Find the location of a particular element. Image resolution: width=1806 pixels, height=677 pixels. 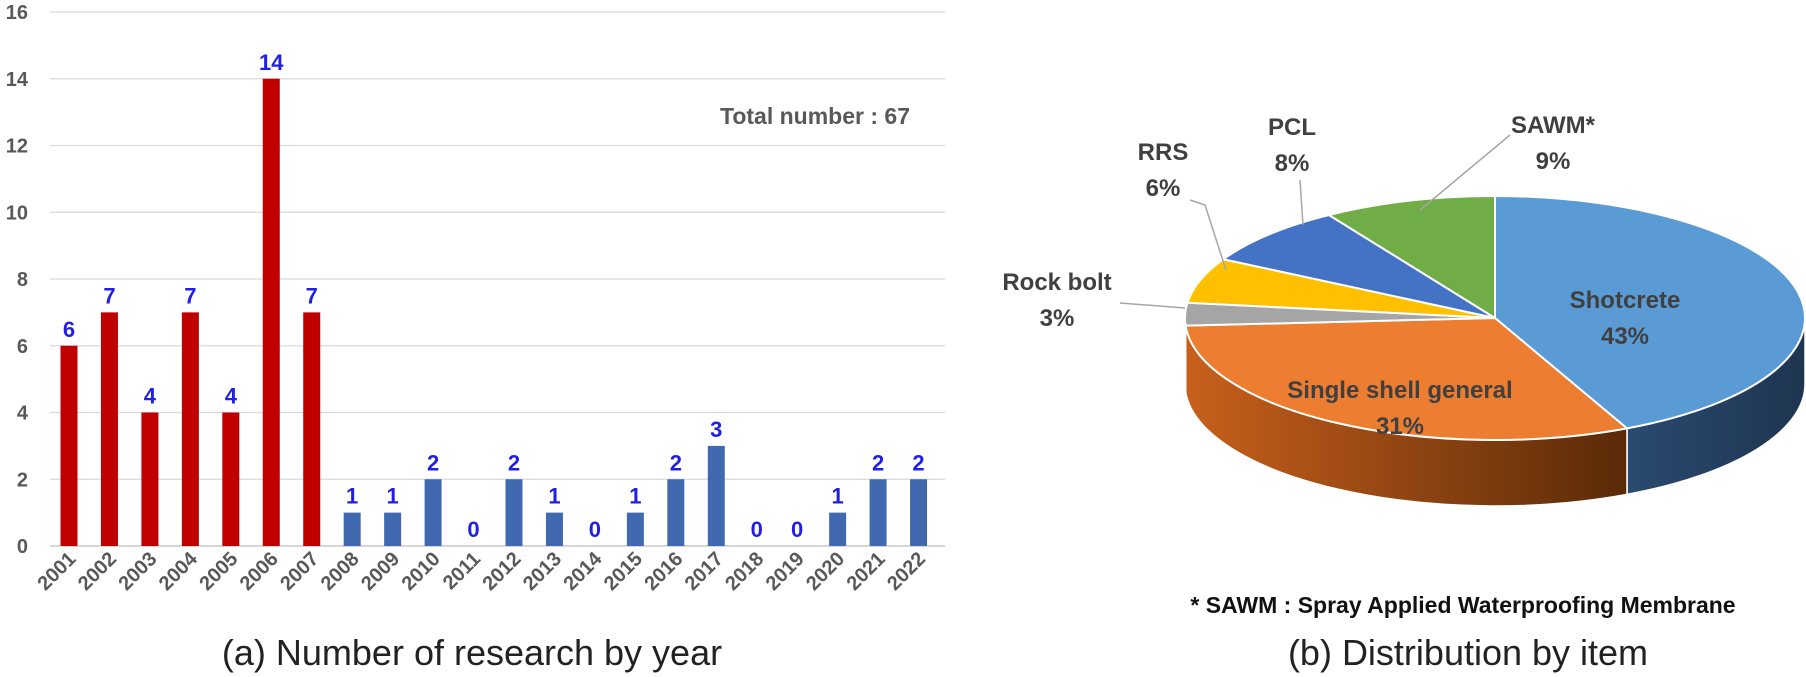

pie-slices is located at coordinates (1495, 317).